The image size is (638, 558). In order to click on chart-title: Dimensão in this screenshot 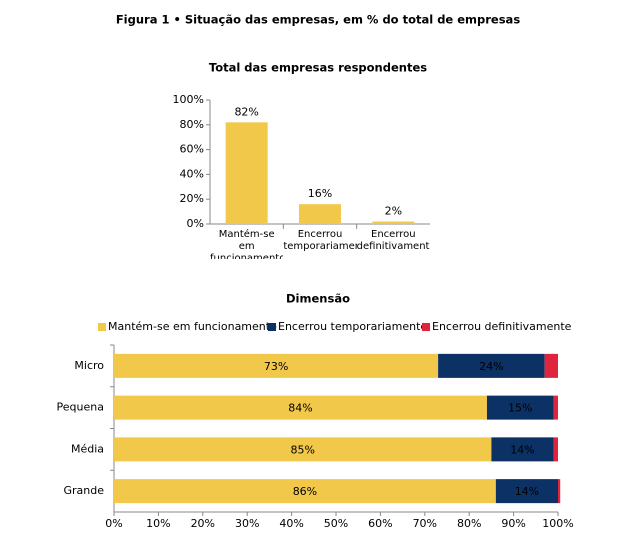, I will do `click(318, 299)`.